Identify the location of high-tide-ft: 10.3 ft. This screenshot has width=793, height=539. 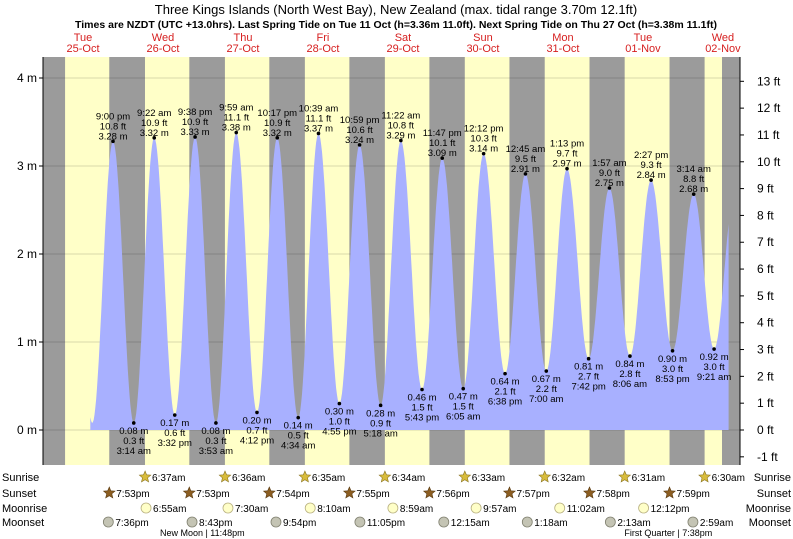
(483, 139).